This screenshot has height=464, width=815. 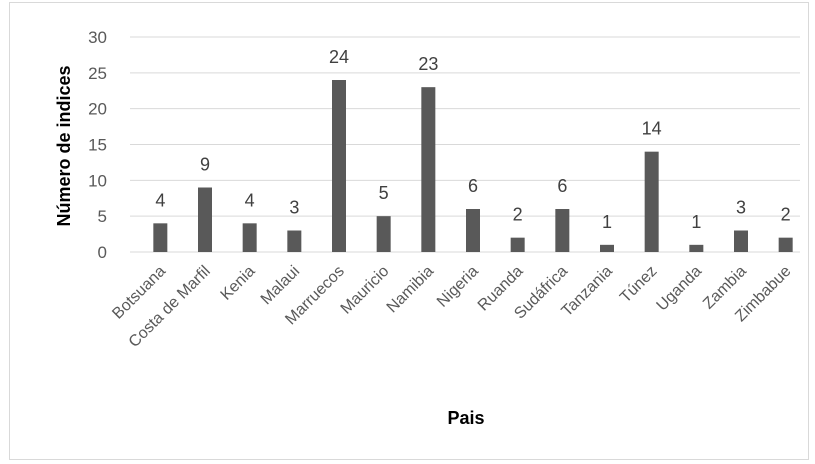 What do you see at coordinates (170, 307) in the screenshot?
I see `x-category-label: Costa de Marfil` at bounding box center [170, 307].